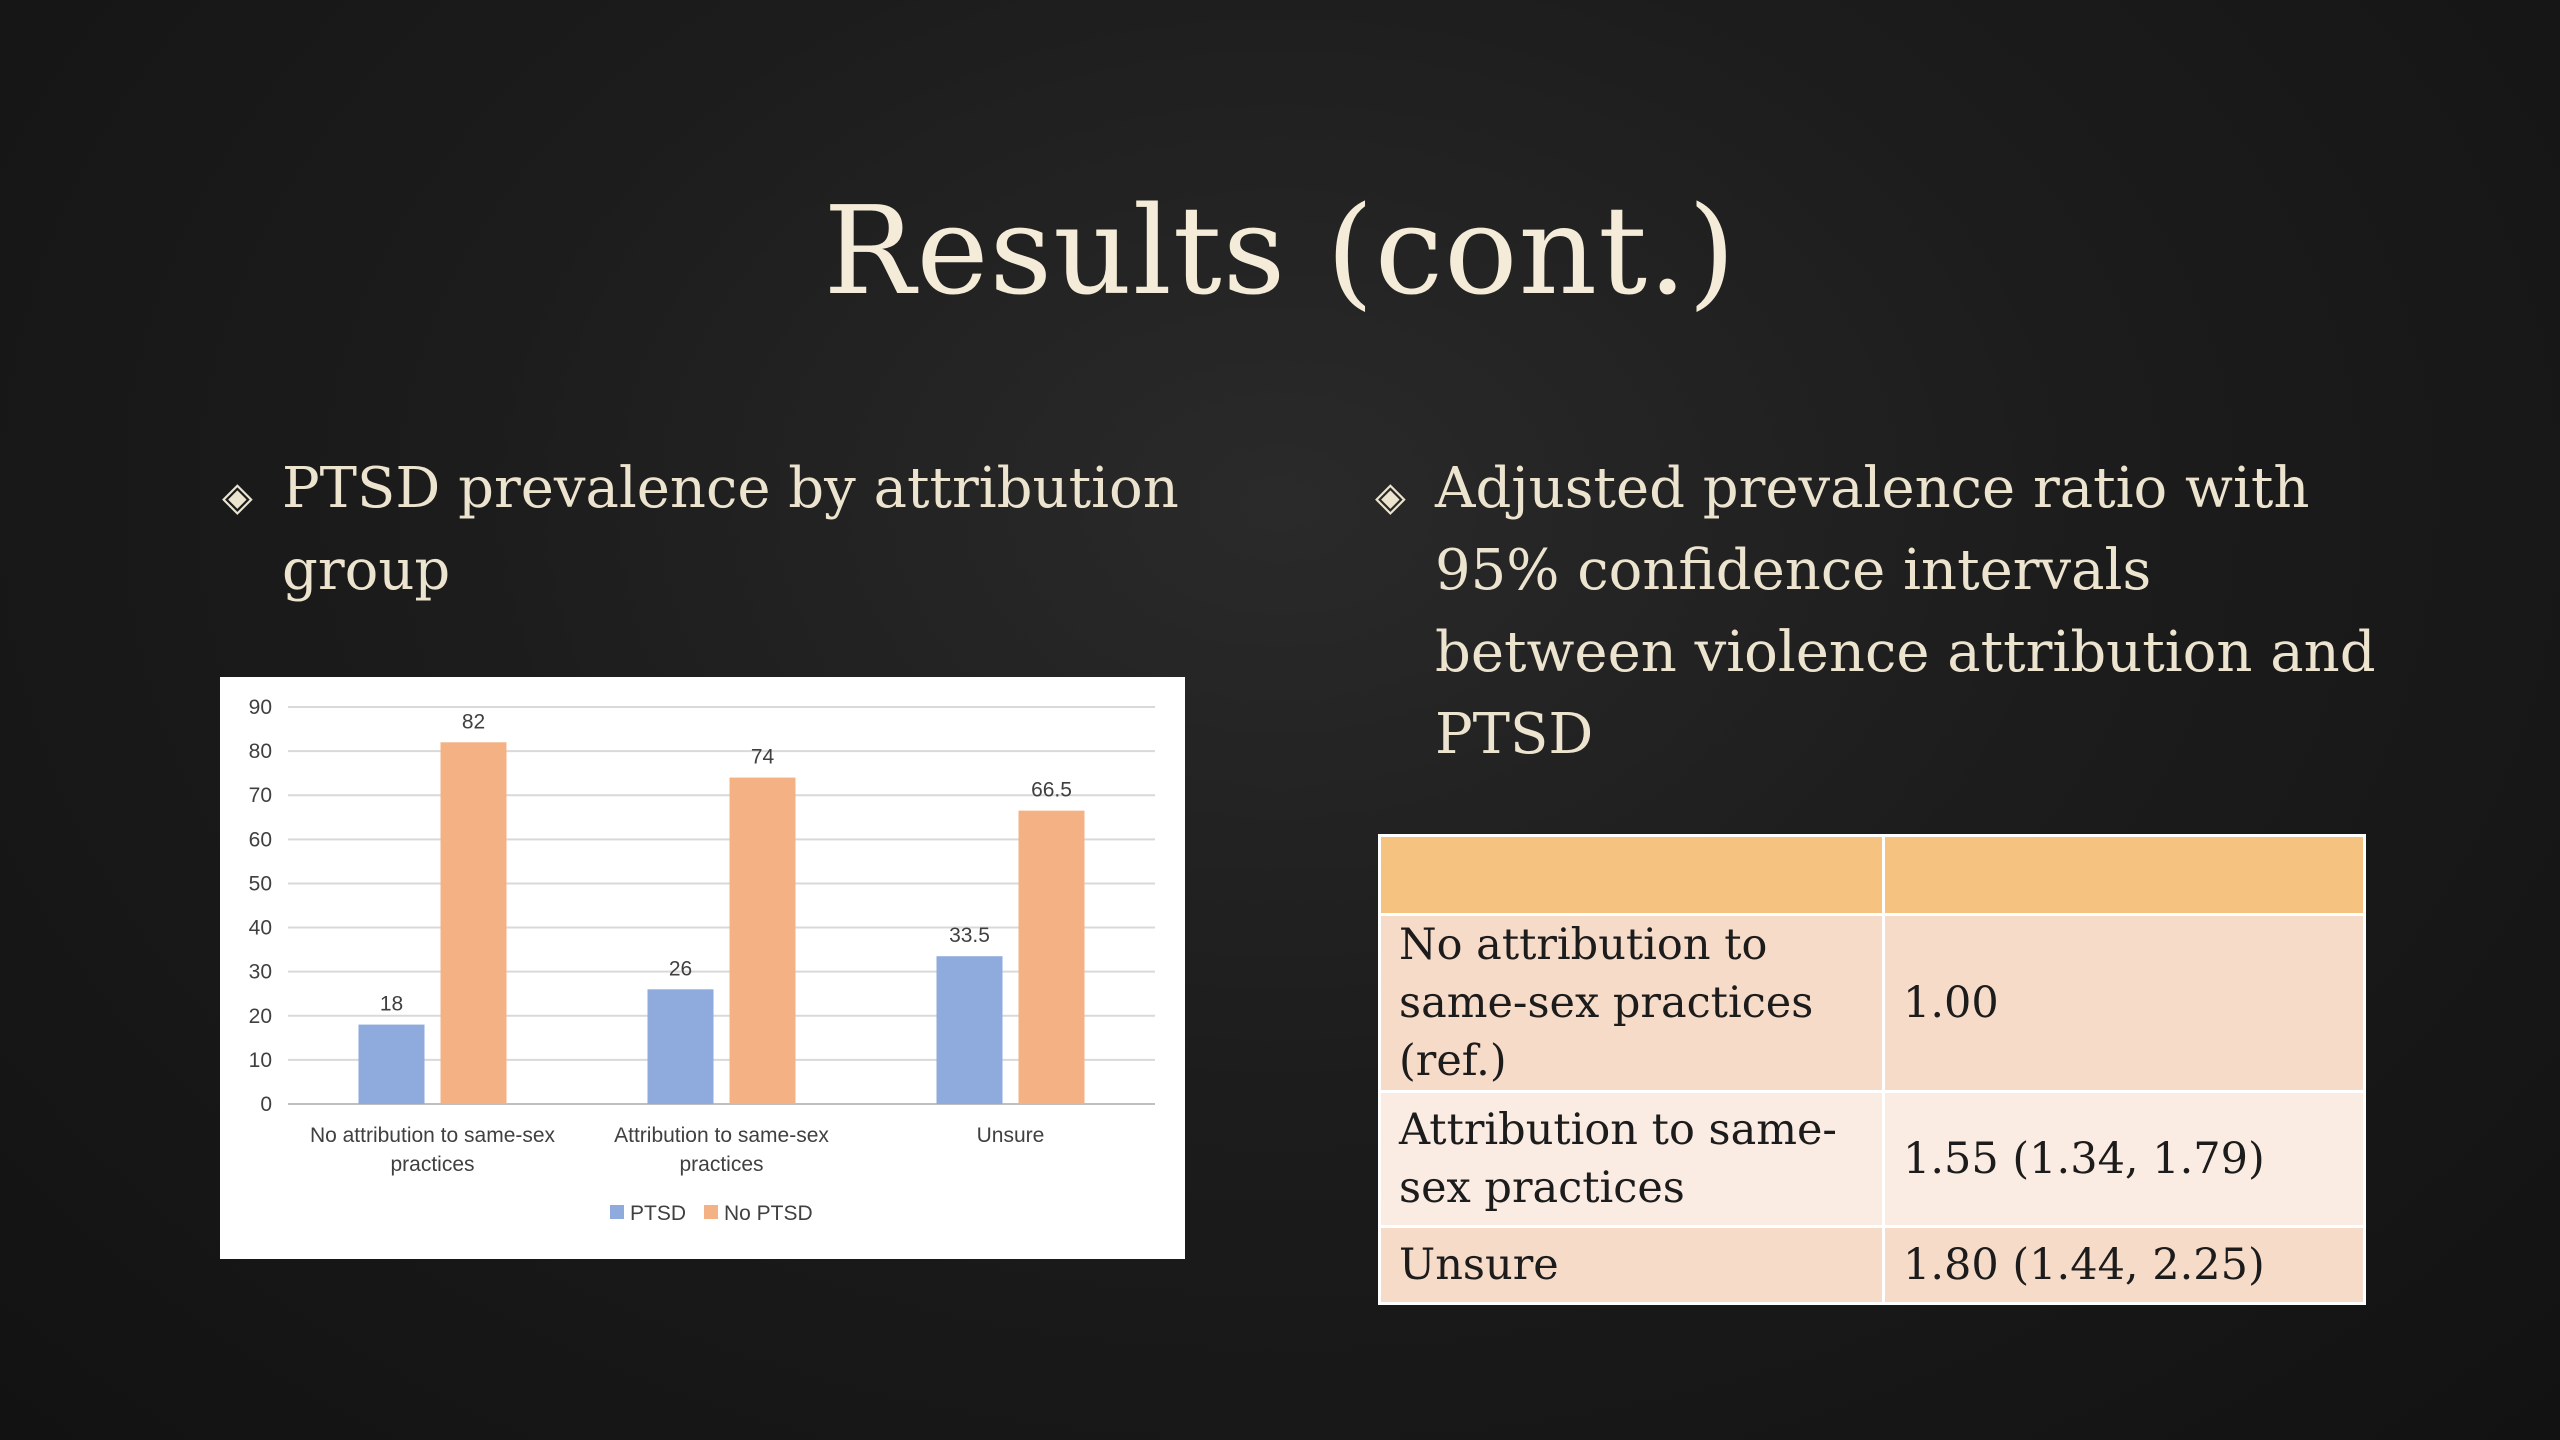 Image resolution: width=2560 pixels, height=1440 pixels. I want to click on data-label: 18, so click(391, 1004).